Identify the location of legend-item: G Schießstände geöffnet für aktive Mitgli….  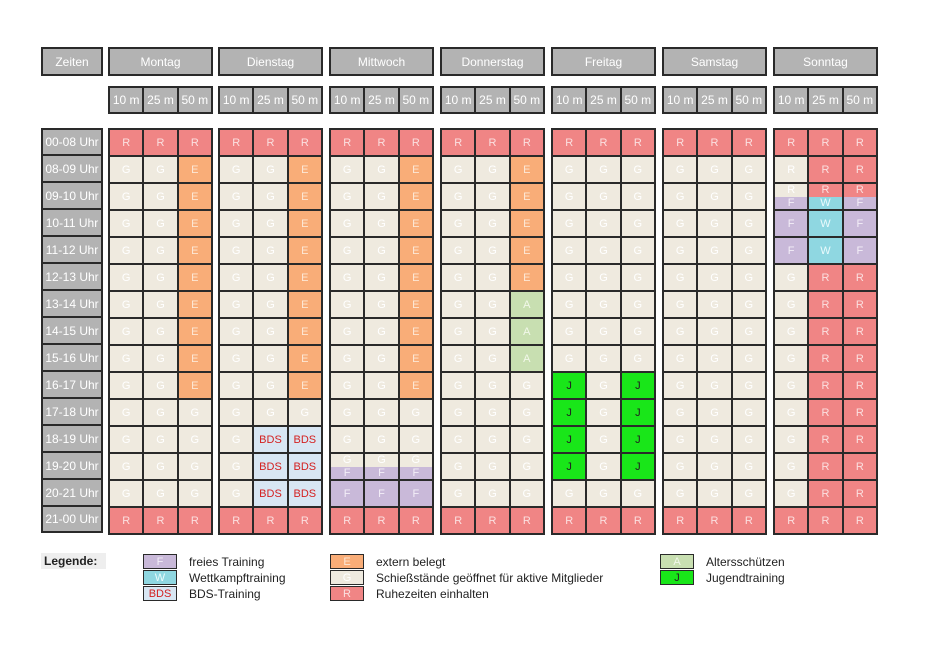
(466, 577).